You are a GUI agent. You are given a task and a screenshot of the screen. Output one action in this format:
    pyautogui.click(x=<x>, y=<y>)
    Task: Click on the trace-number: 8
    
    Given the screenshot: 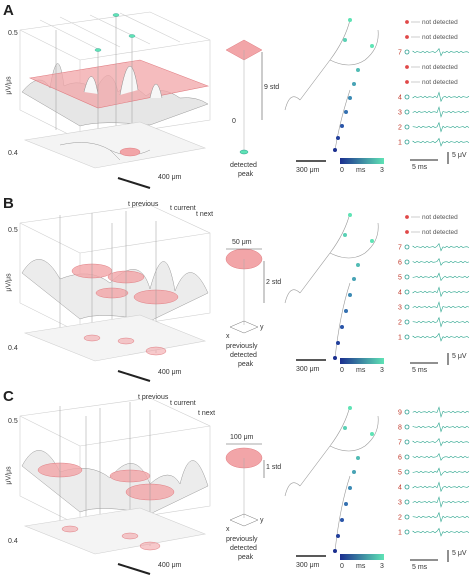 What is the action you would take?
    pyautogui.click(x=400, y=428)
    